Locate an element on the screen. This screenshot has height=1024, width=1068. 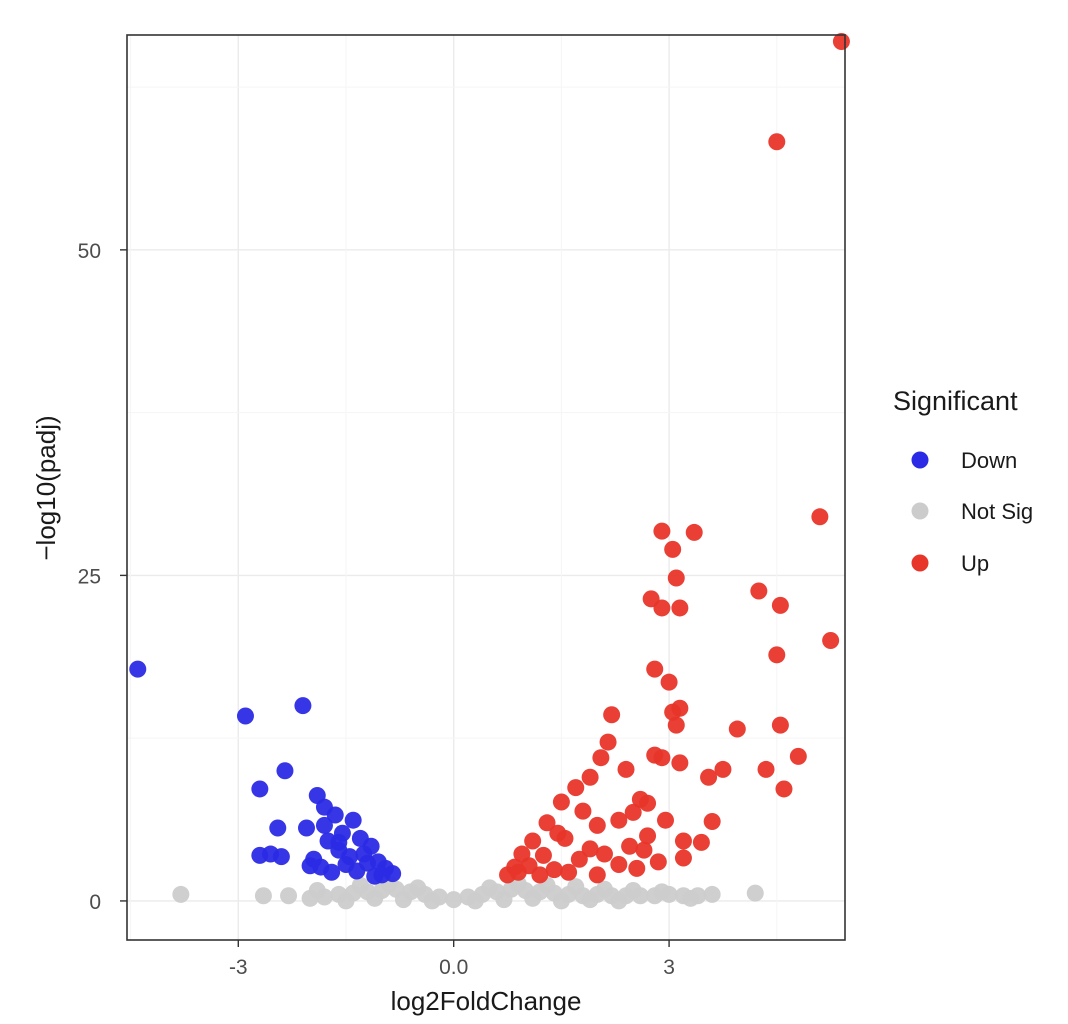
y-tick-label: 50 is located at coordinates (89, 251).